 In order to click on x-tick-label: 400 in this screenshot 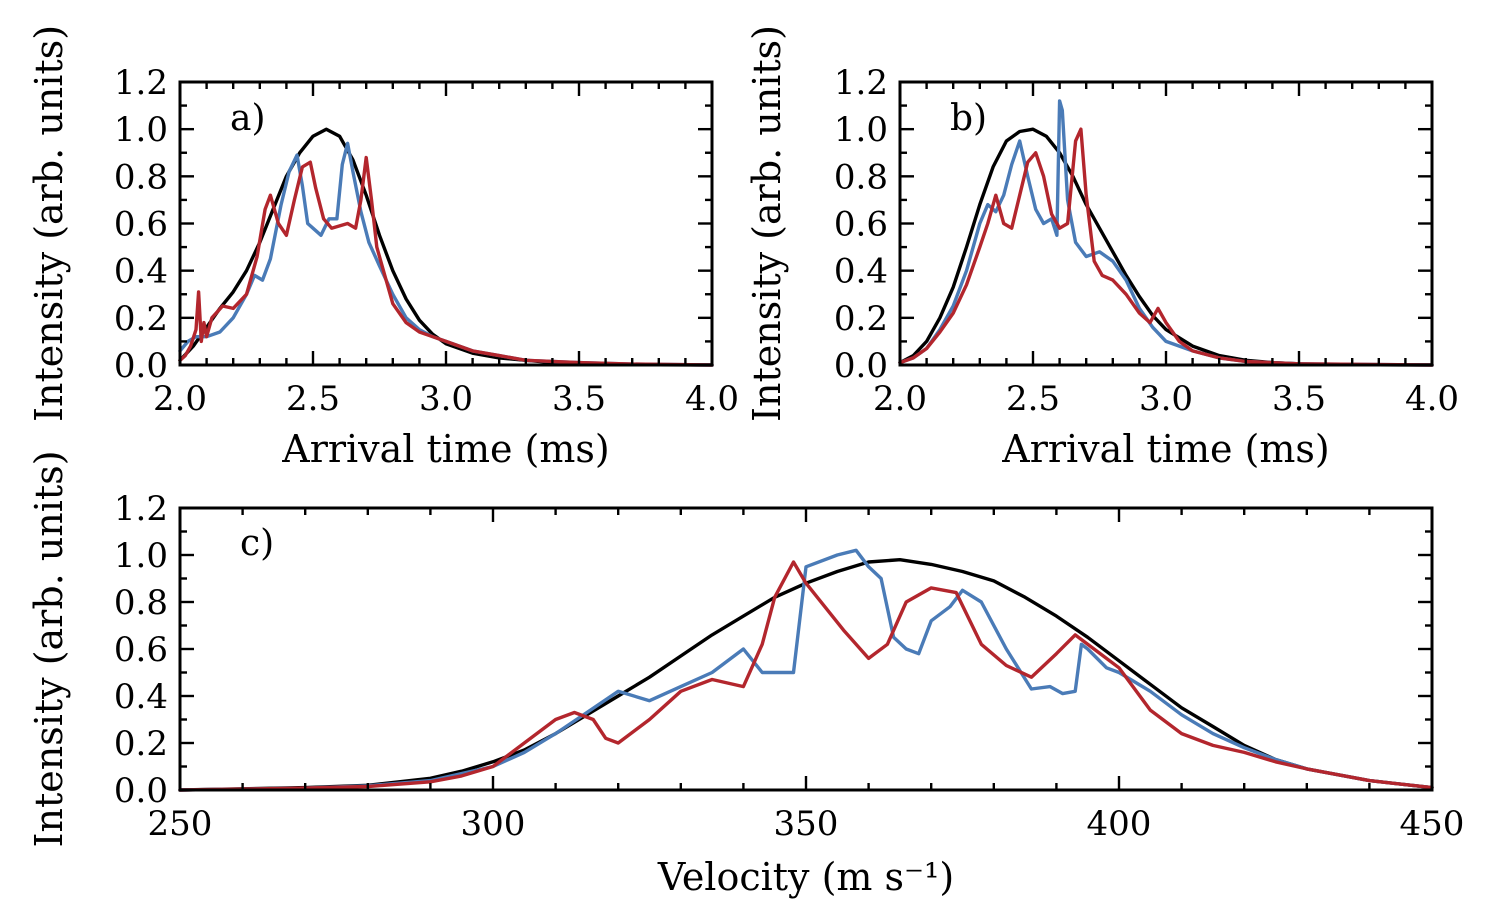, I will do `click(1119, 824)`.